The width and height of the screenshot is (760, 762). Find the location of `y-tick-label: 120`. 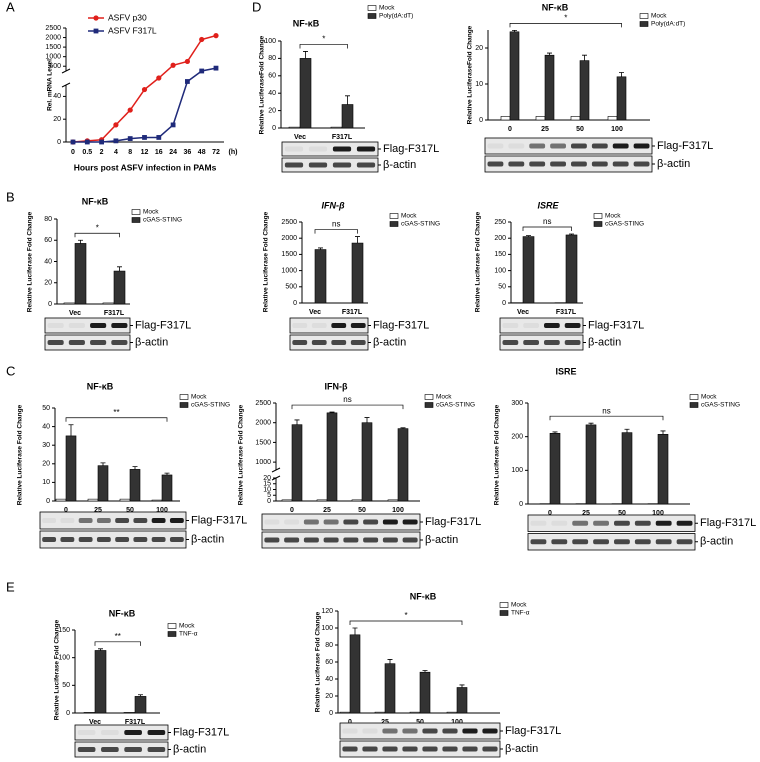

y-tick-label: 120 is located at coordinates (327, 611).